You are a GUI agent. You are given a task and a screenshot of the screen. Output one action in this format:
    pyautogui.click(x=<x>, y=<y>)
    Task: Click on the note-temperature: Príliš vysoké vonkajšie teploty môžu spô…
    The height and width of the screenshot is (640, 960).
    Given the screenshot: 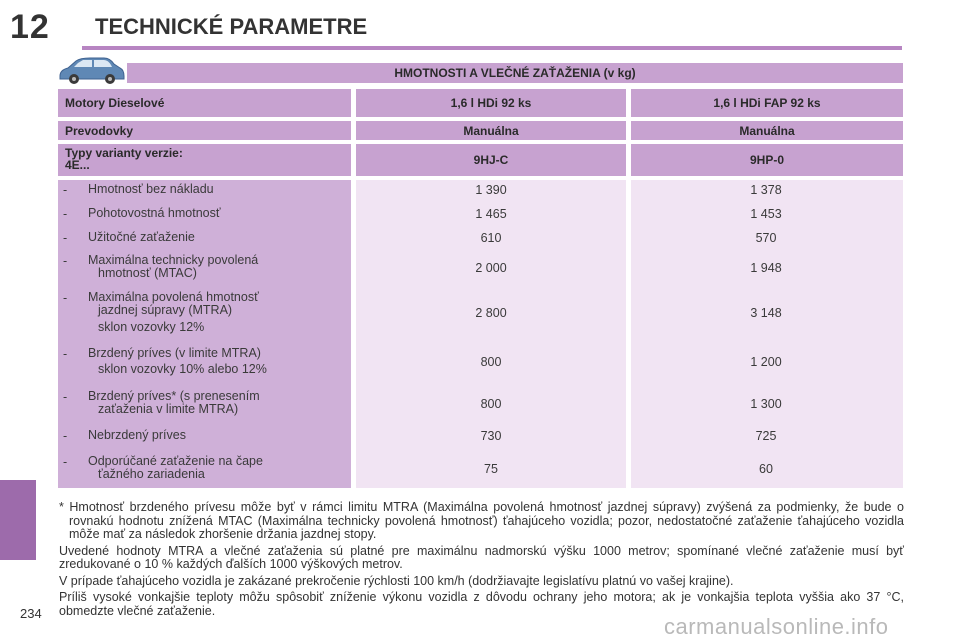 What is the action you would take?
    pyautogui.click(x=481, y=604)
    